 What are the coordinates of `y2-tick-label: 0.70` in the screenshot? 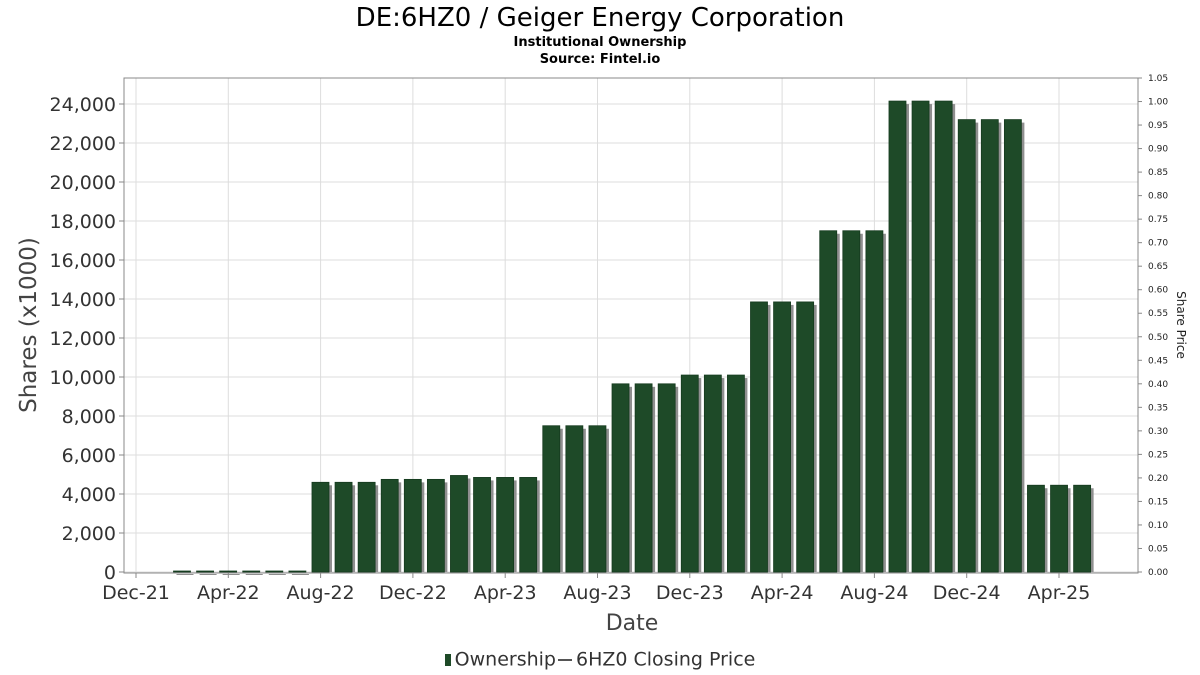 It's located at (1158, 244).